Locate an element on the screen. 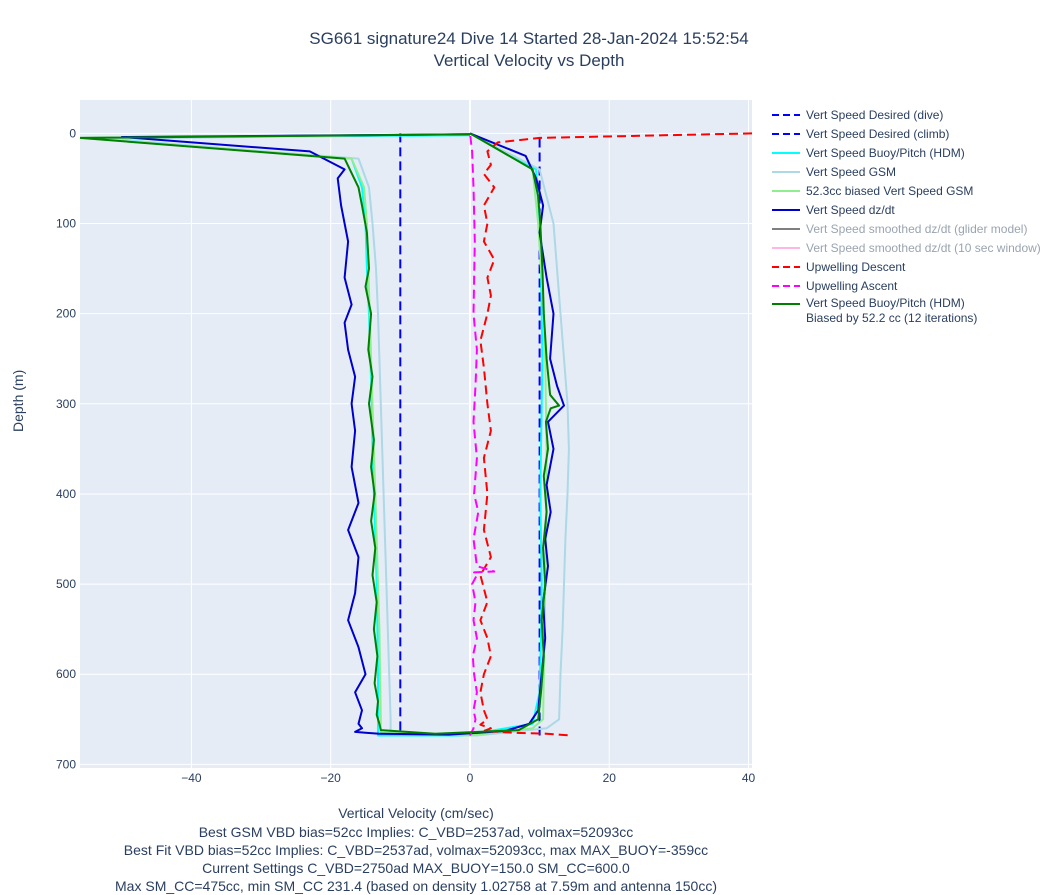 The height and width of the screenshot is (895, 1058). y-tick-label: 100 is located at coordinates (66, 224).